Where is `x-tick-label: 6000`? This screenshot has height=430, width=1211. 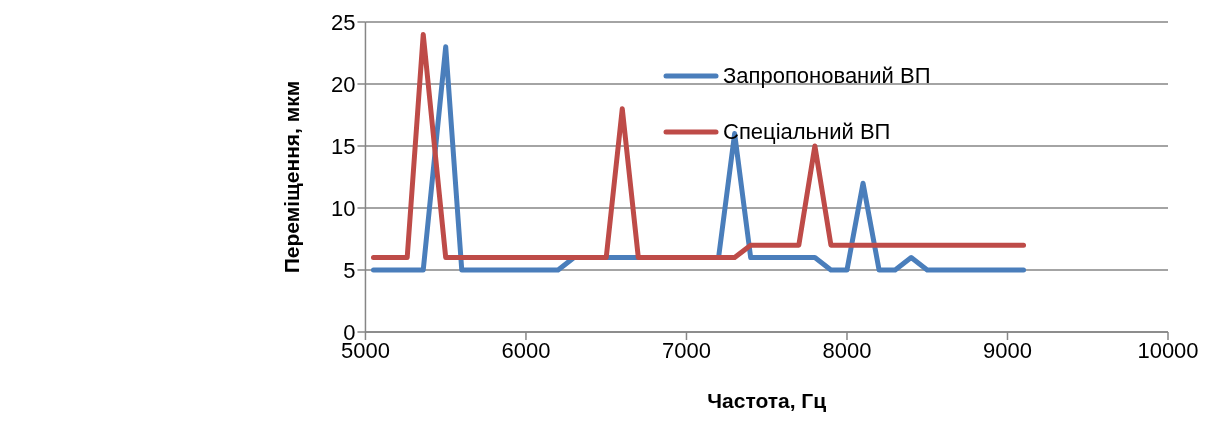
x-tick-label: 6000 is located at coordinates (526, 350).